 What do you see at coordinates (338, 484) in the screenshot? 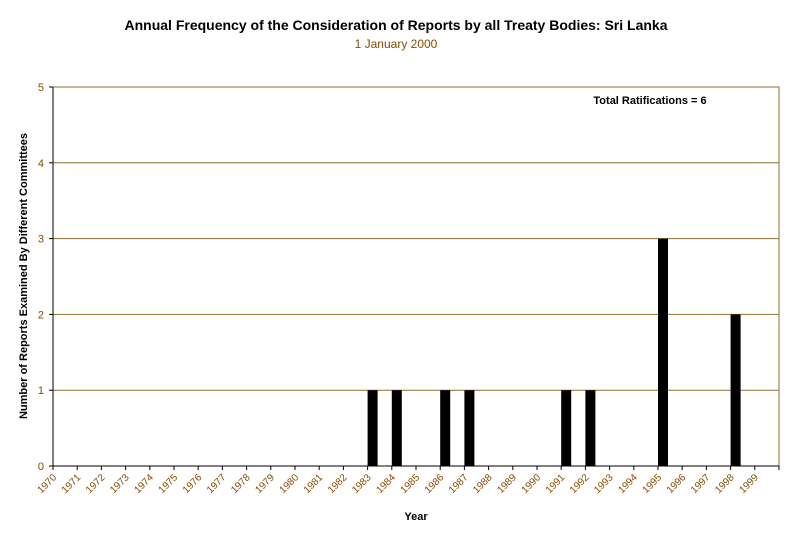
I see `x-tick-label: 1982` at bounding box center [338, 484].